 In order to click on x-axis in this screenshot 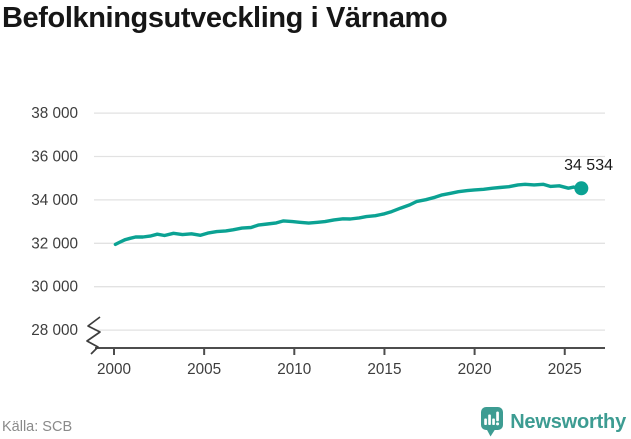, I will do `click(350, 351)`.